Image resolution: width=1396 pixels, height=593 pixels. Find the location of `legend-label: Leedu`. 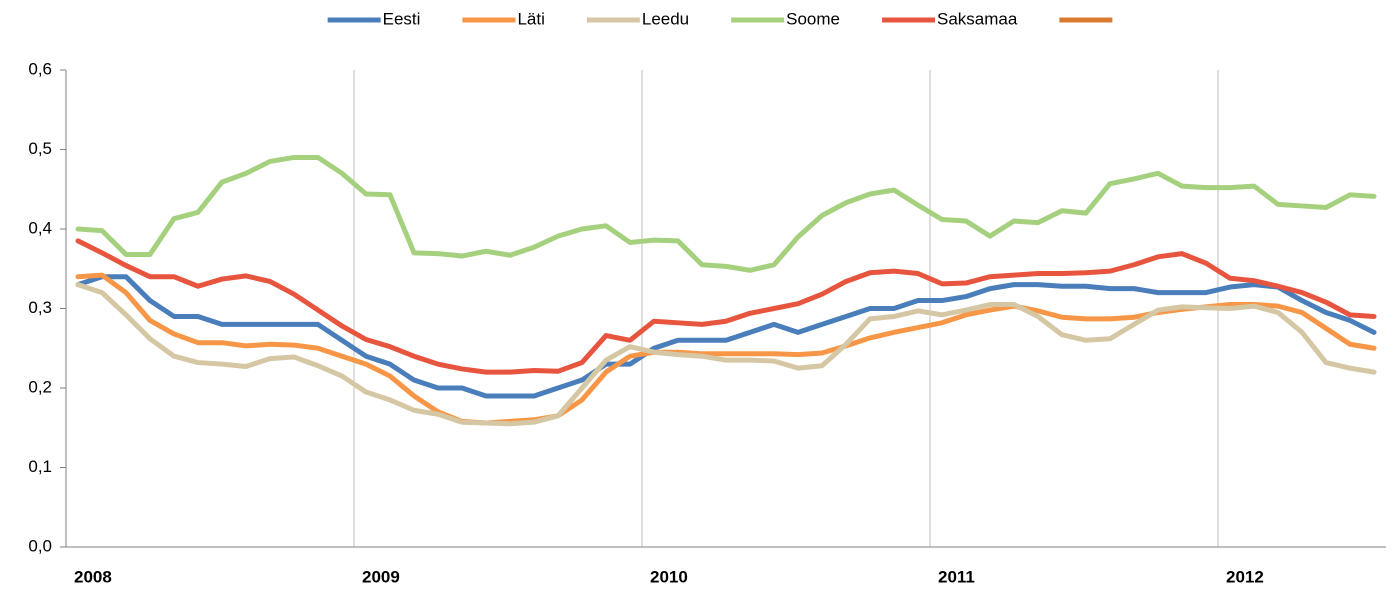

legend-label: Leedu is located at coordinates (665, 18).